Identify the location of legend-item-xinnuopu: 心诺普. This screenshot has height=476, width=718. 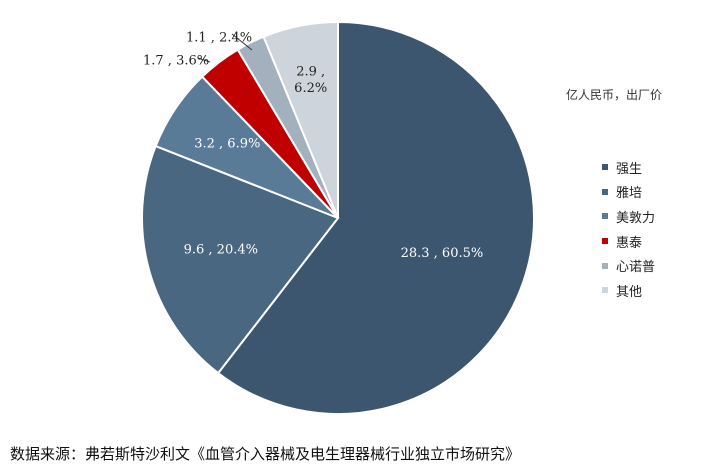
(628, 265).